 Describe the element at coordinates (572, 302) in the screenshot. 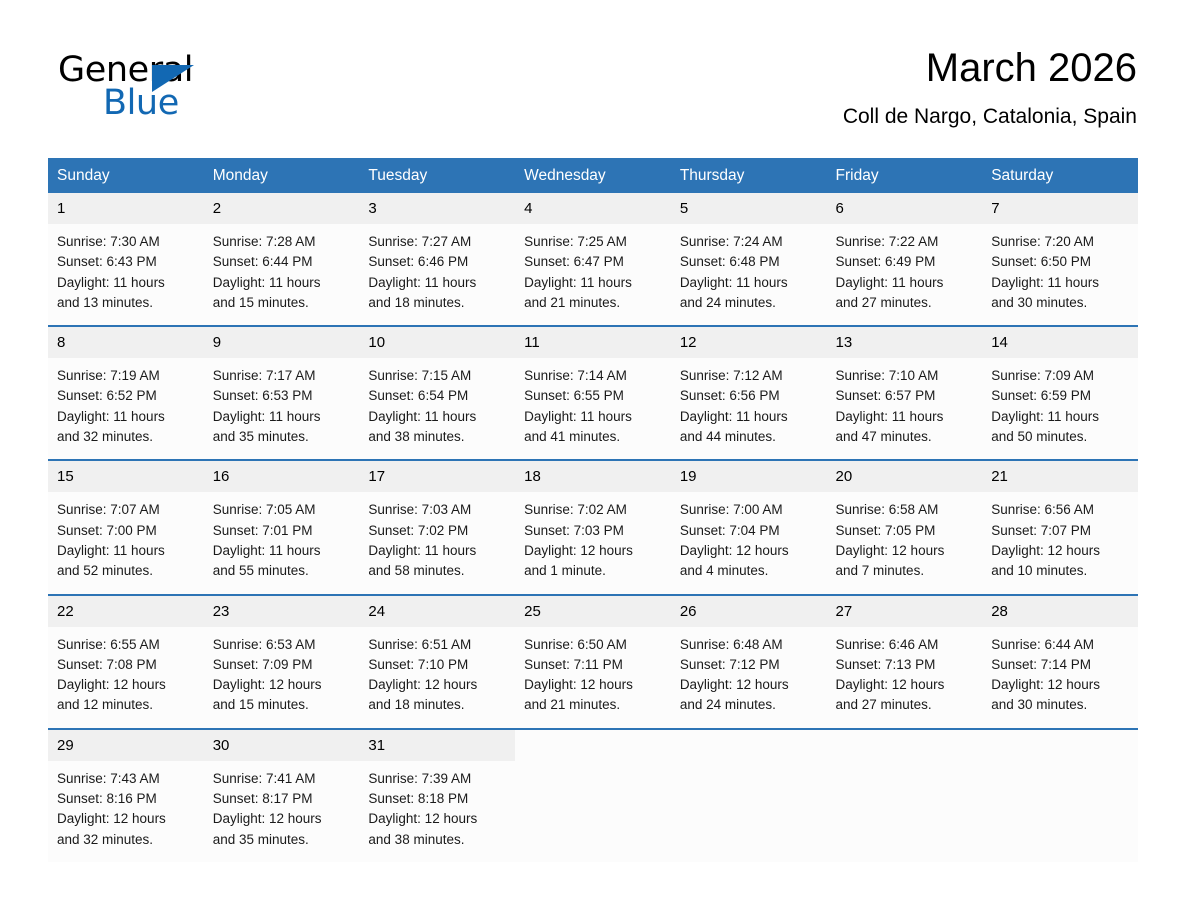

I see `daylight-text-line2: and 21 minutes.` at that location.